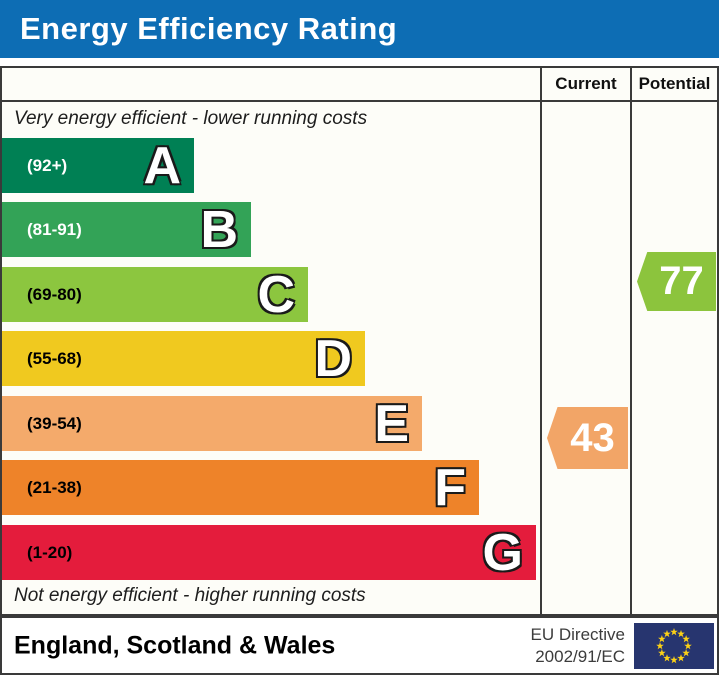  What do you see at coordinates (54, 487) in the screenshot?
I see `band-range-label: (21-38)` at bounding box center [54, 487].